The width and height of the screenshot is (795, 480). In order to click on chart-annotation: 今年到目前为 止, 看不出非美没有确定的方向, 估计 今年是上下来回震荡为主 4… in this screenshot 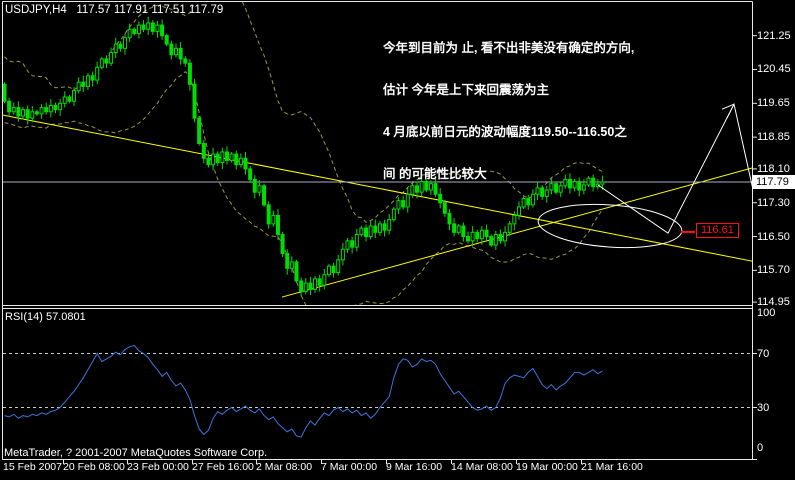, I will do `click(508, 111)`.